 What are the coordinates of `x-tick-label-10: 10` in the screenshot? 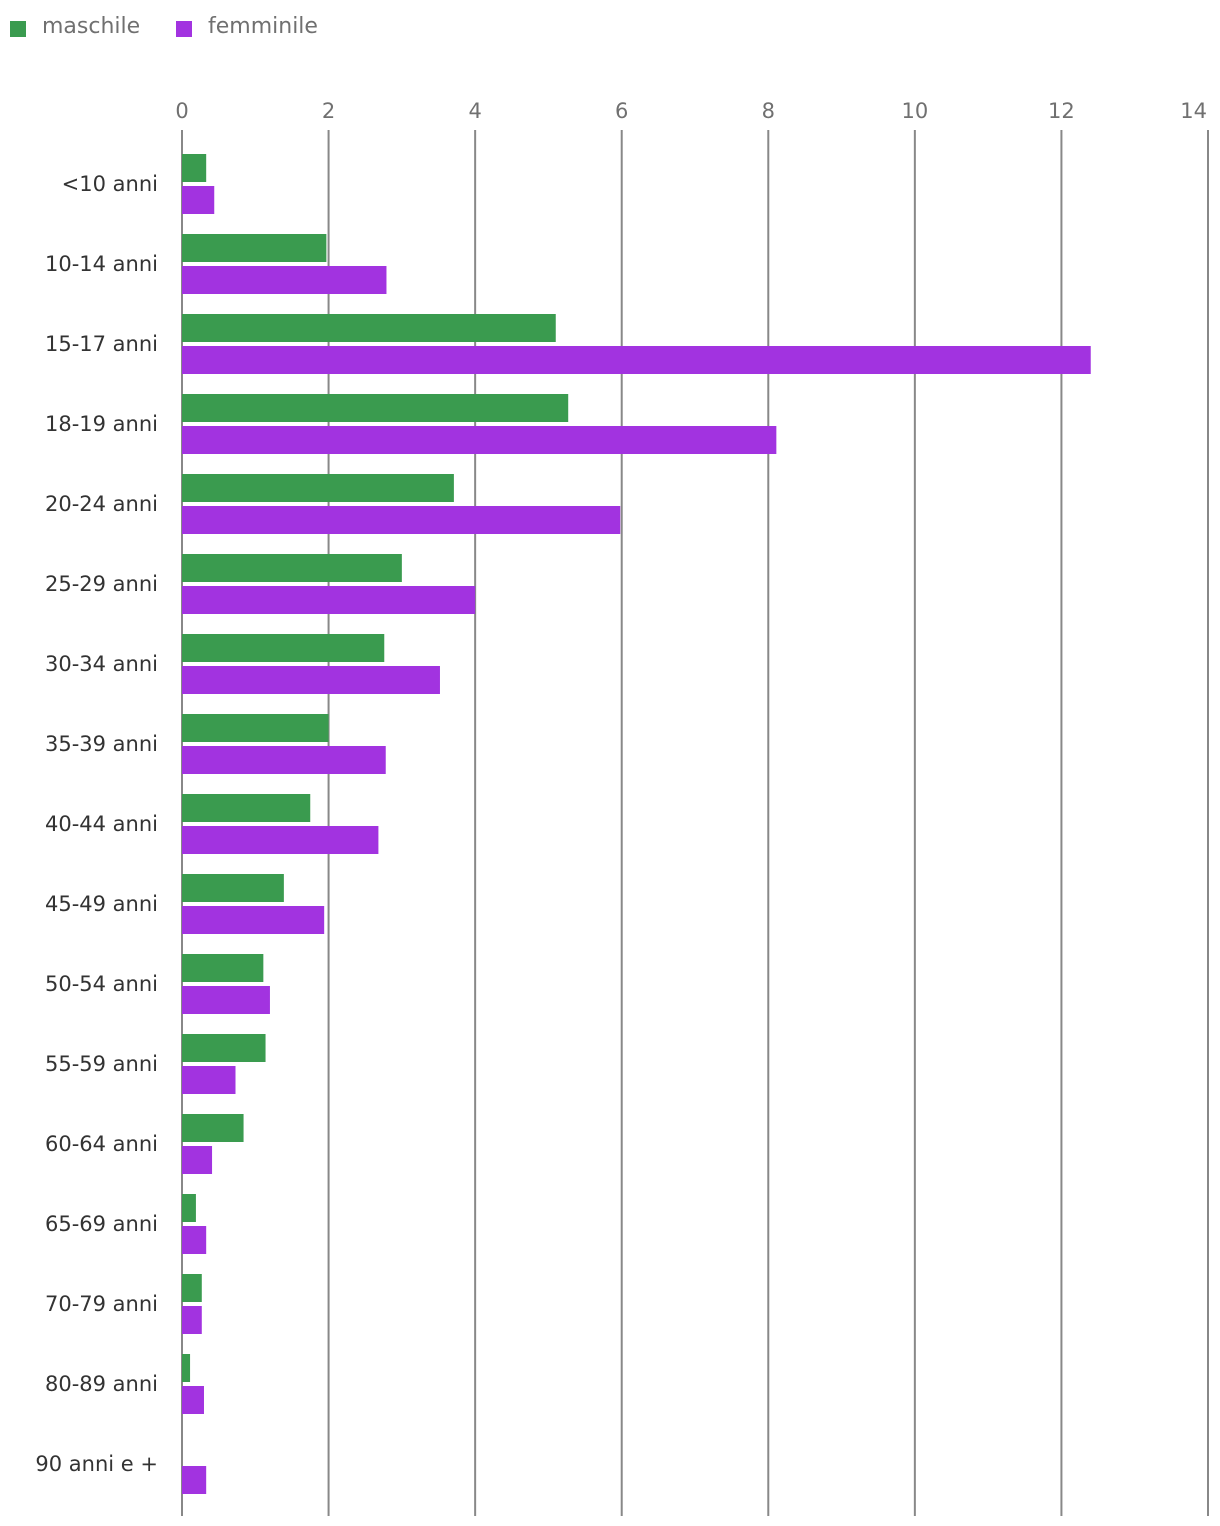 It's located at (914, 111).